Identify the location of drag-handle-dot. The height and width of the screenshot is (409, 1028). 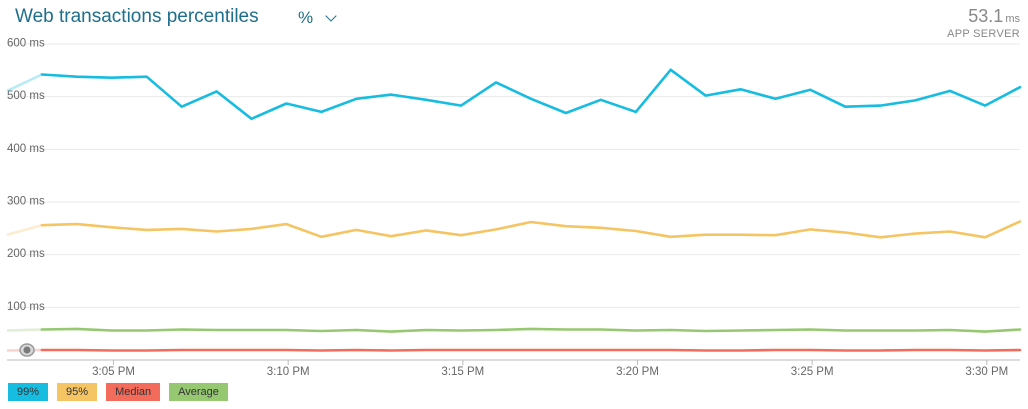
(27, 350).